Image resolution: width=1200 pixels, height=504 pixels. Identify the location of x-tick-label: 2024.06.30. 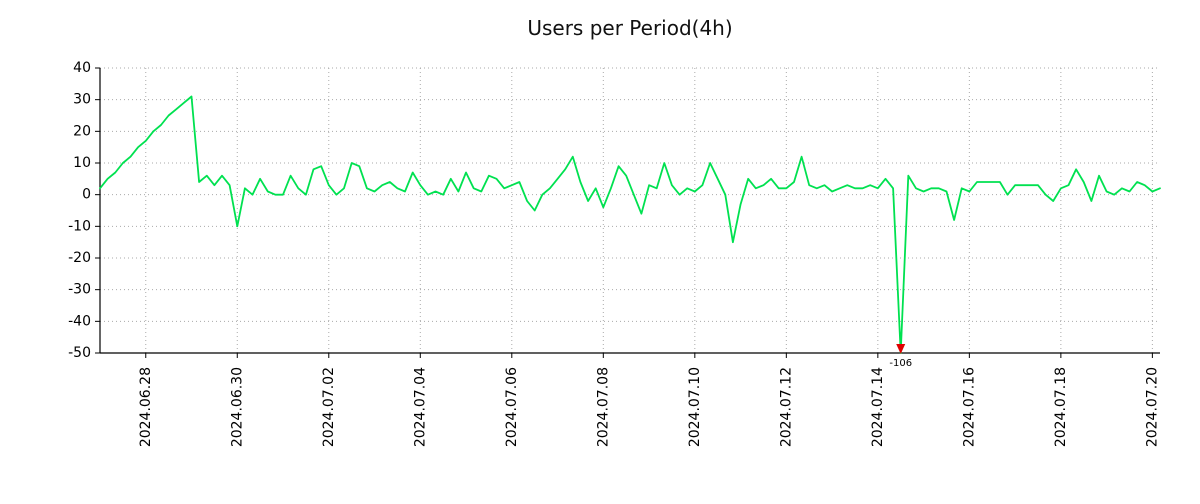
(237, 407).